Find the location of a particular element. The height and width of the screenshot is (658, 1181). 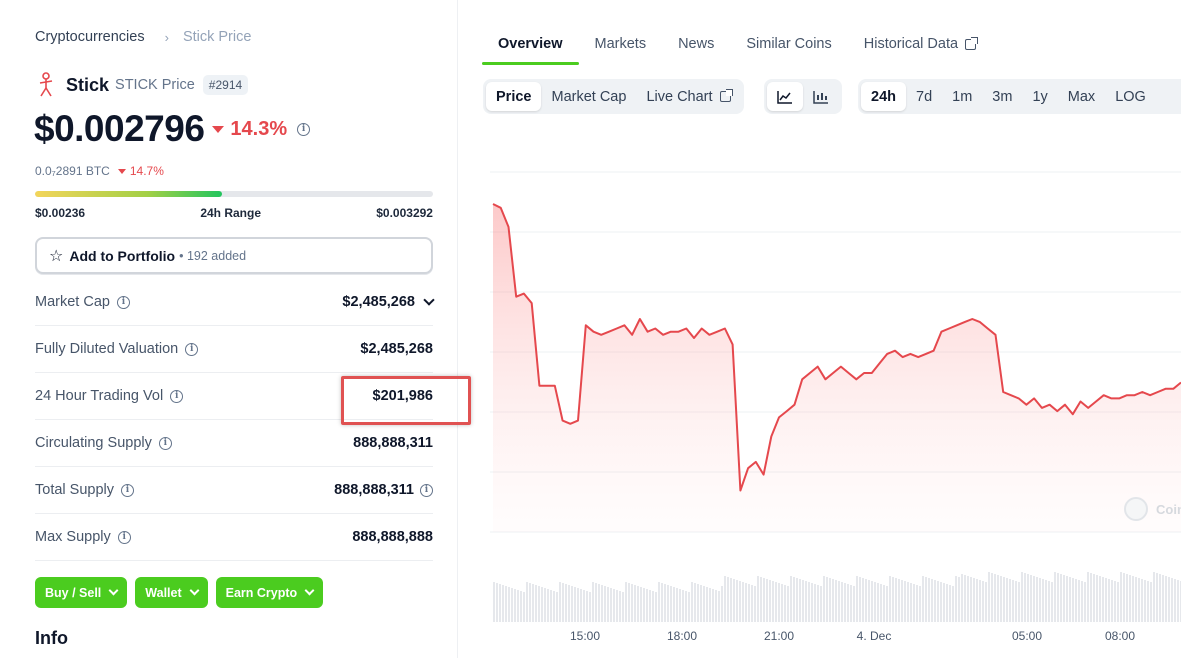

view-live-chart-button: Live Chart is located at coordinates (688, 96).